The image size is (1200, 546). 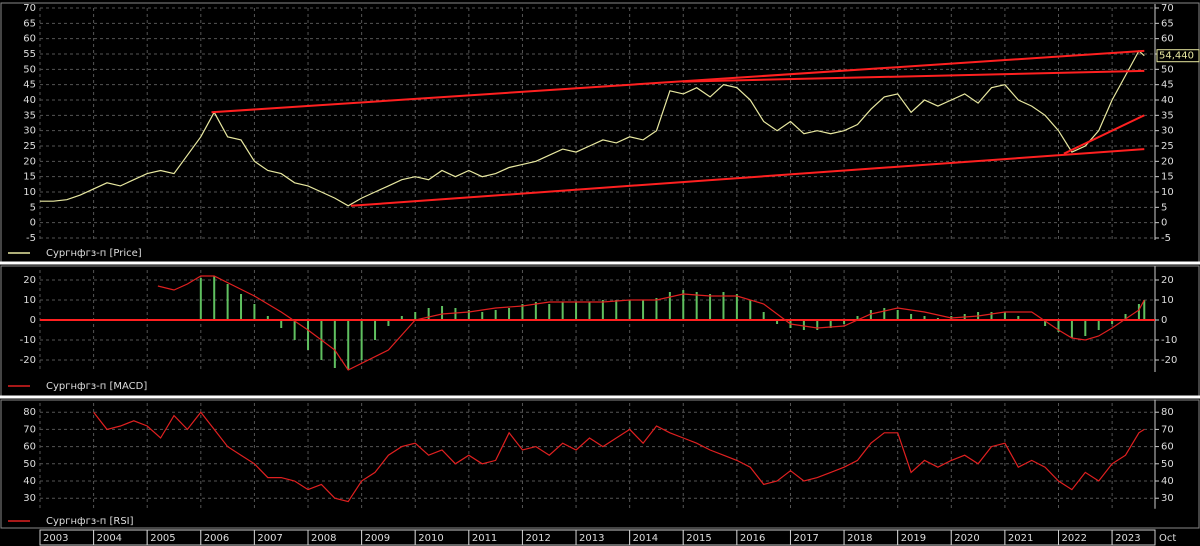 What do you see at coordinates (484, 538) in the screenshot?
I see `x-tick-label: 2011` at bounding box center [484, 538].